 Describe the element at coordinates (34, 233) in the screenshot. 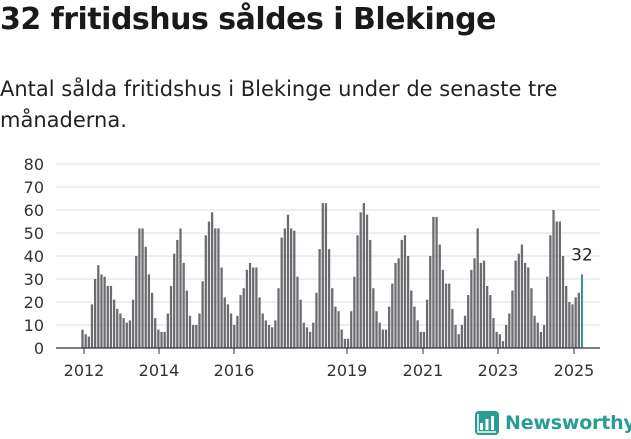

I see `y-tick-label: 50` at that location.